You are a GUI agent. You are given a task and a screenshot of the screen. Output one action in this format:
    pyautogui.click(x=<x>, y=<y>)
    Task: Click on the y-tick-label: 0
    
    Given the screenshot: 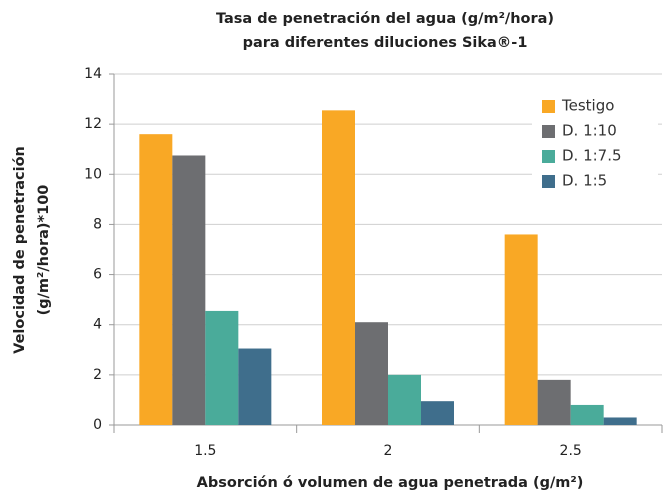 What is the action you would take?
    pyautogui.click(x=97, y=425)
    